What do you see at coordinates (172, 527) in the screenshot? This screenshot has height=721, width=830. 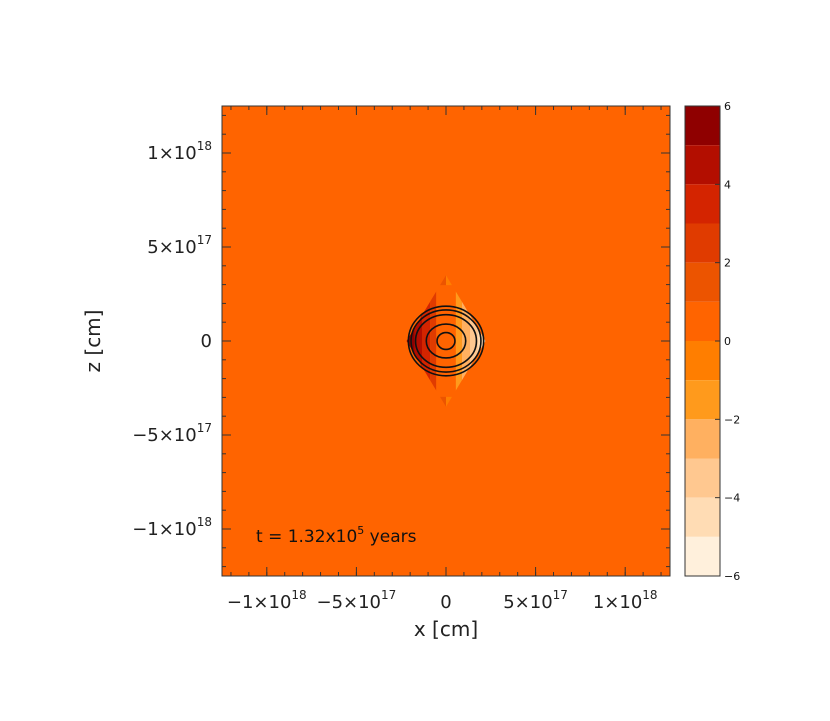 I see `y-tick-label: −1×10¹⁸` at bounding box center [172, 527].